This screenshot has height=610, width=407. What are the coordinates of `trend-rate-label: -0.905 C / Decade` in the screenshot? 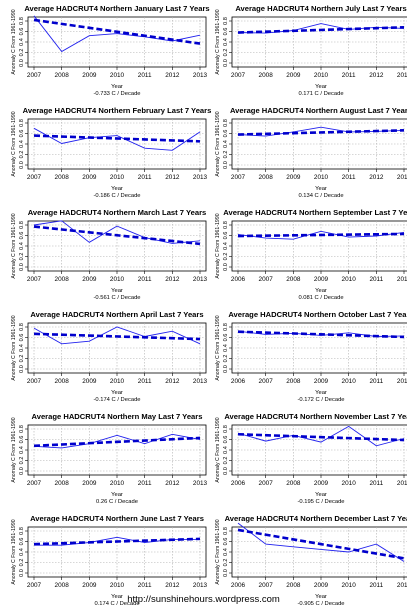 It's located at (320, 604).